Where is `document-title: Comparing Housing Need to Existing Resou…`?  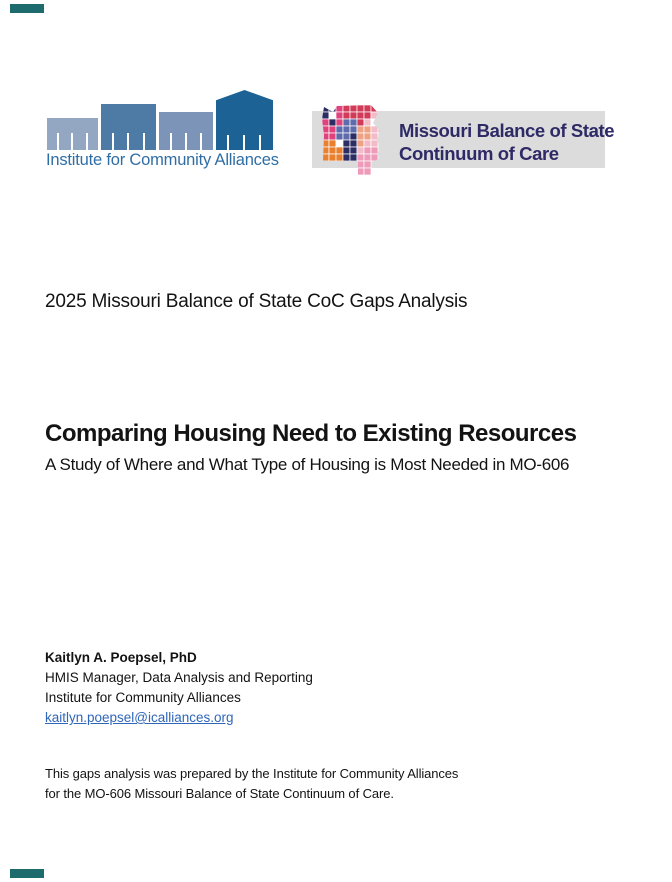 document-title: Comparing Housing Need to Existing Resou… is located at coordinates (311, 433).